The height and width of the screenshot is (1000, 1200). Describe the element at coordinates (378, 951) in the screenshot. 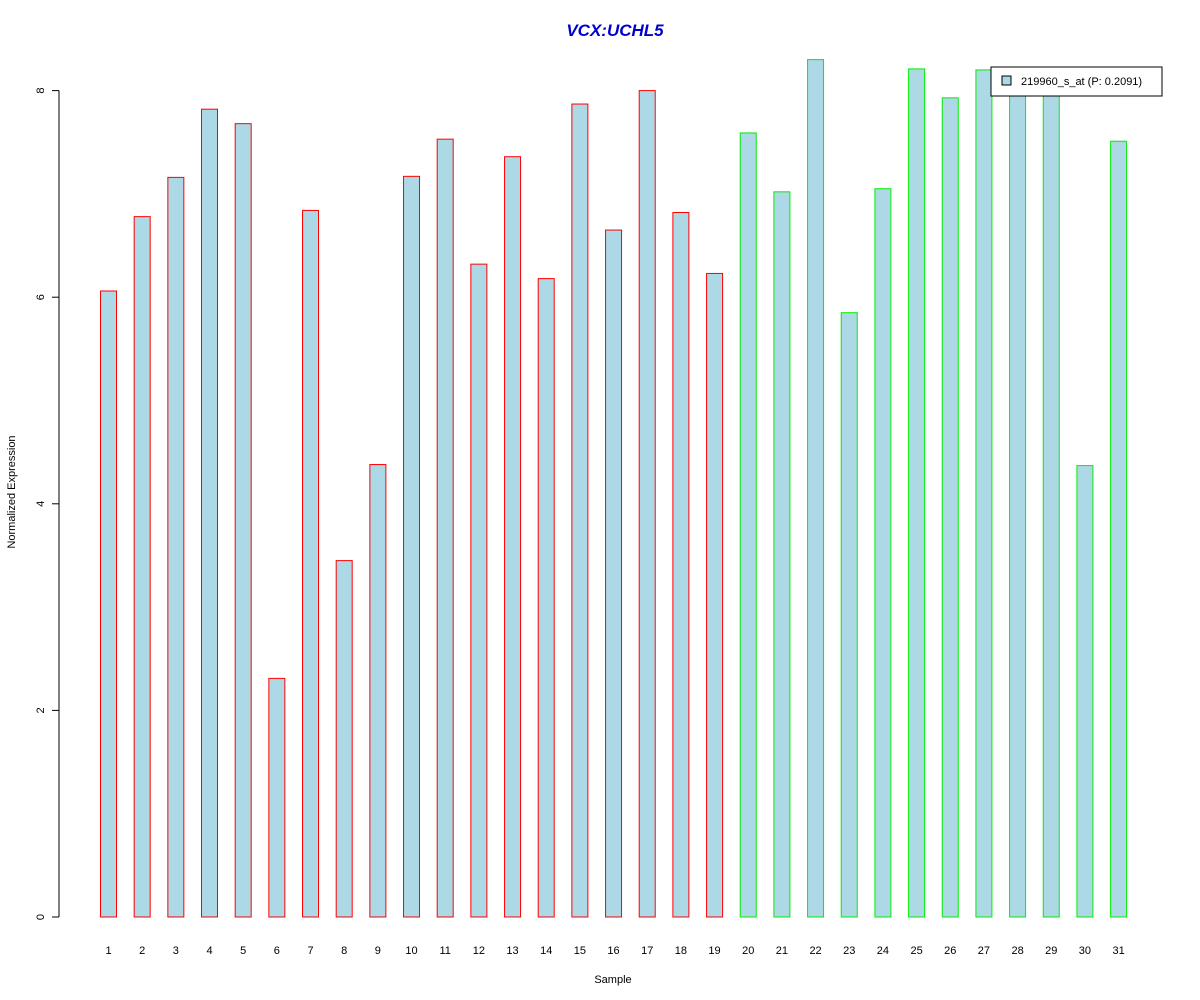

I see `x-tick-label: 9` at that location.